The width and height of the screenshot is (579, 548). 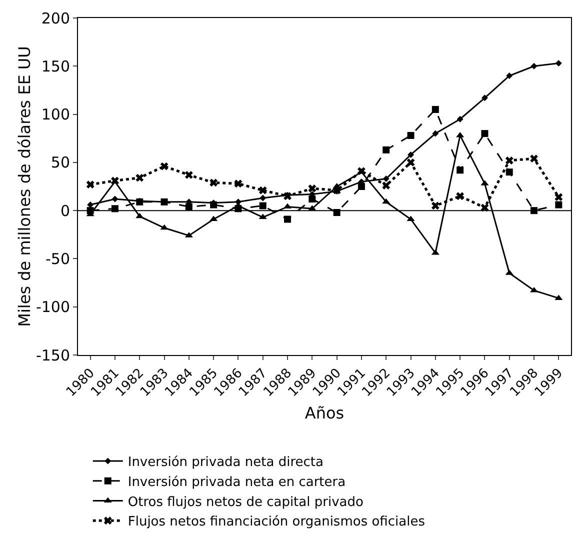 I want to click on y-tick-label: 150, so click(x=55, y=66).